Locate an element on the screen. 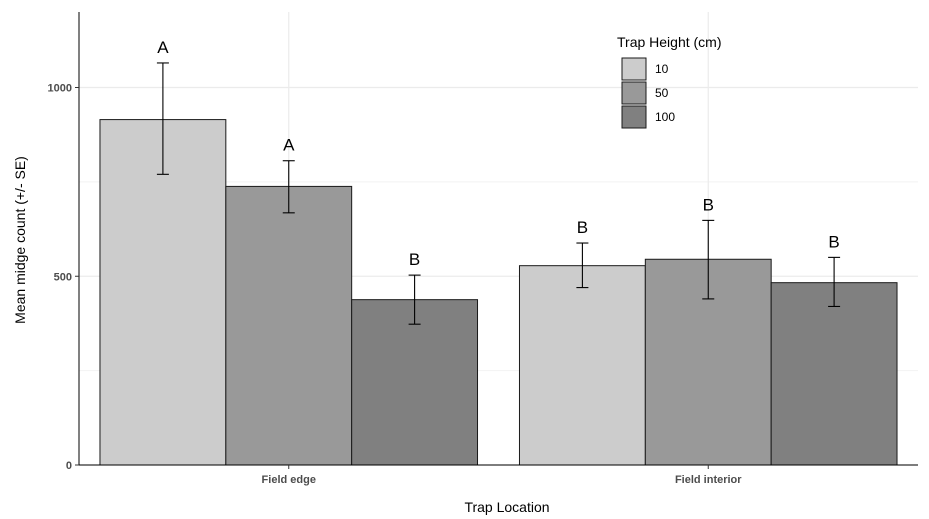 This screenshot has height=519, width=929. legend-label: 50 is located at coordinates (662, 93).